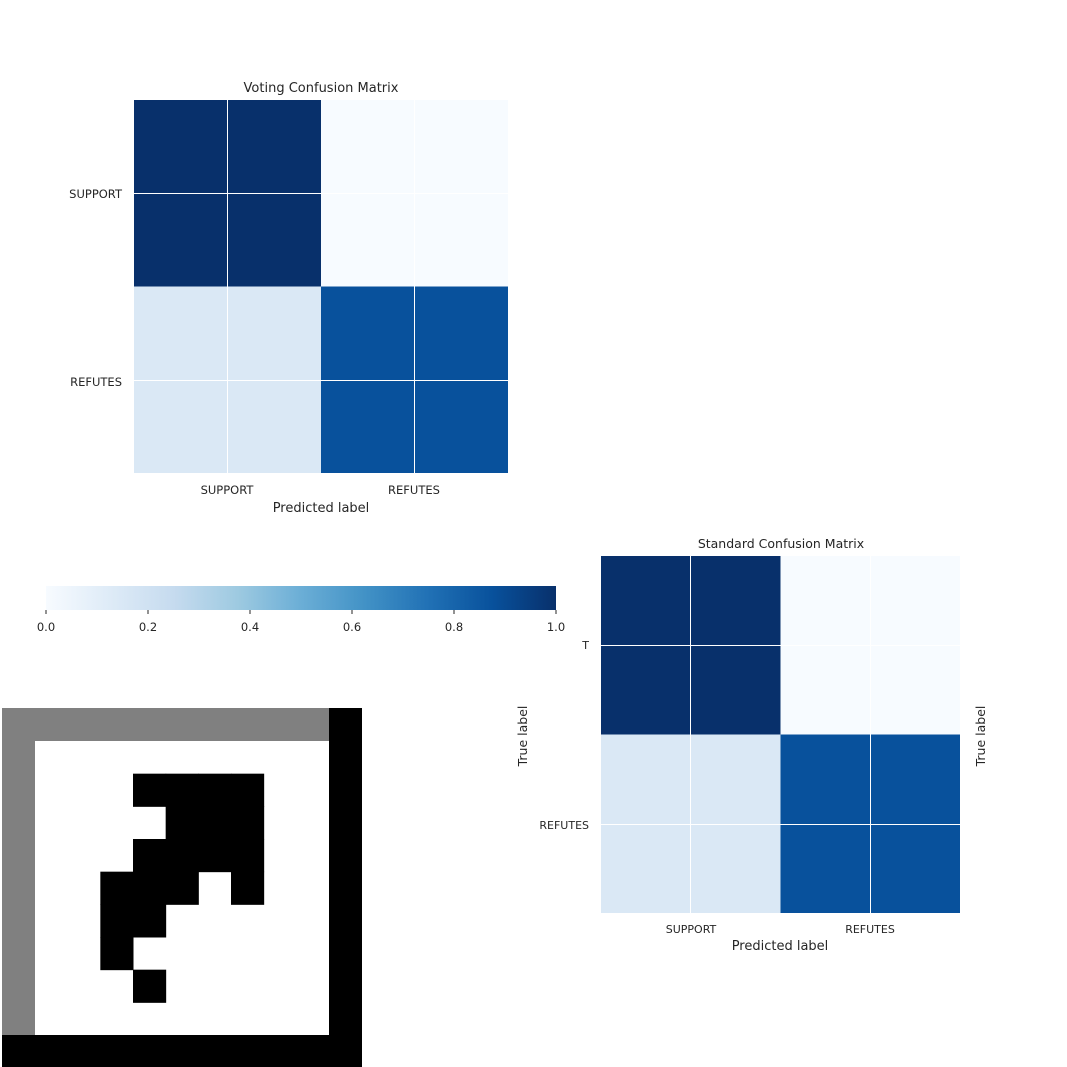  I want to click on std-xtick-label: SUPPORT, so click(691, 929).